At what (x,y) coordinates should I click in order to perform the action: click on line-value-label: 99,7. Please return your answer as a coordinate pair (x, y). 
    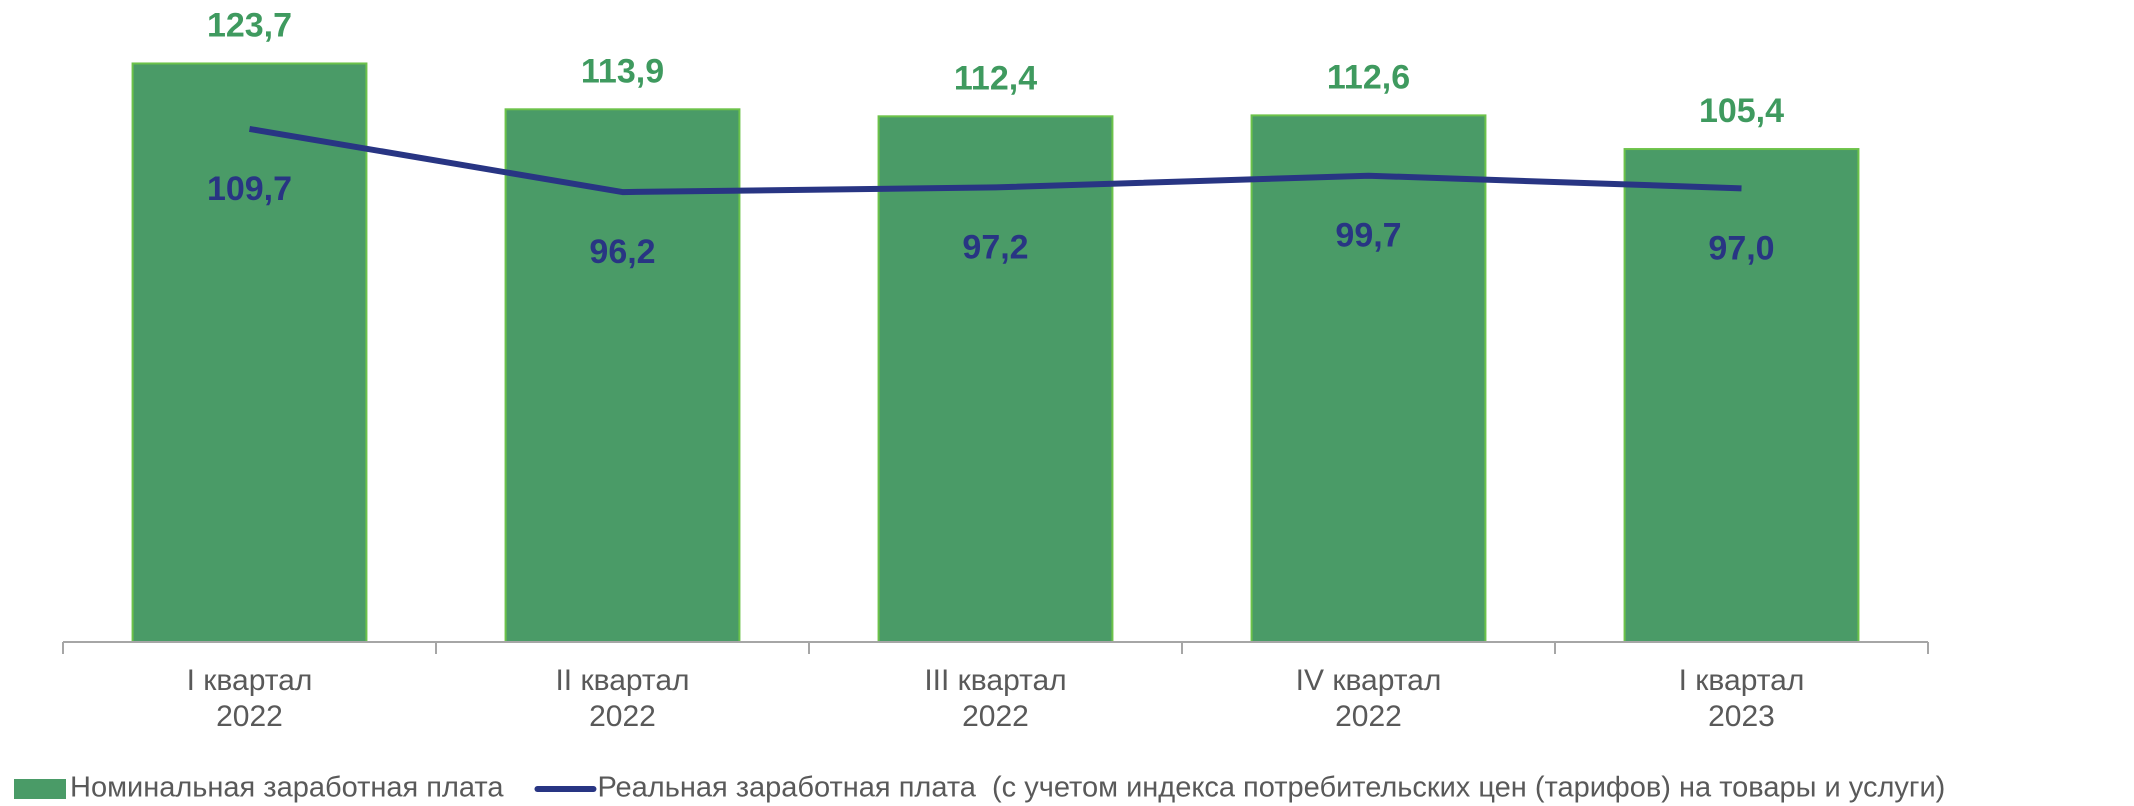
    Looking at the image, I should click on (1368, 236).